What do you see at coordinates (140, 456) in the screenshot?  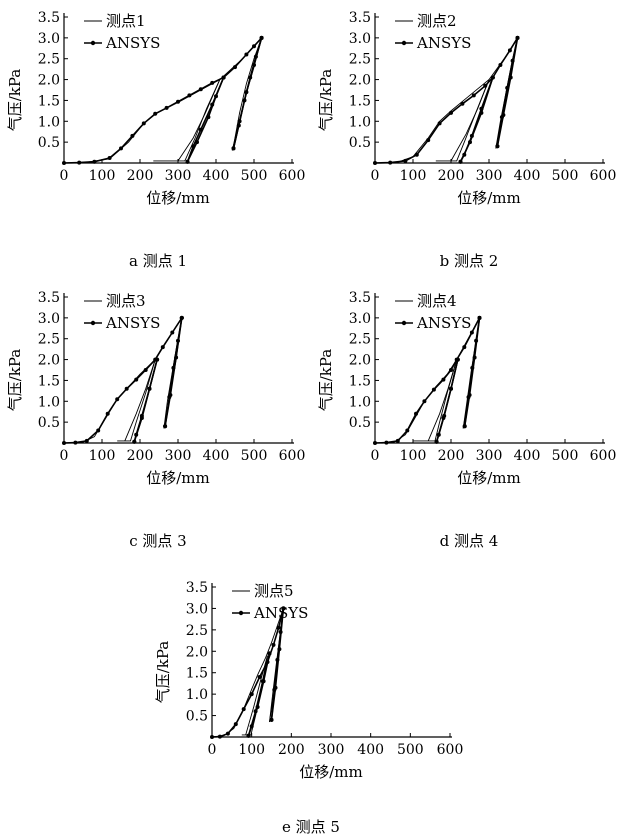 I see `x-tick-label: 200` at bounding box center [140, 456].